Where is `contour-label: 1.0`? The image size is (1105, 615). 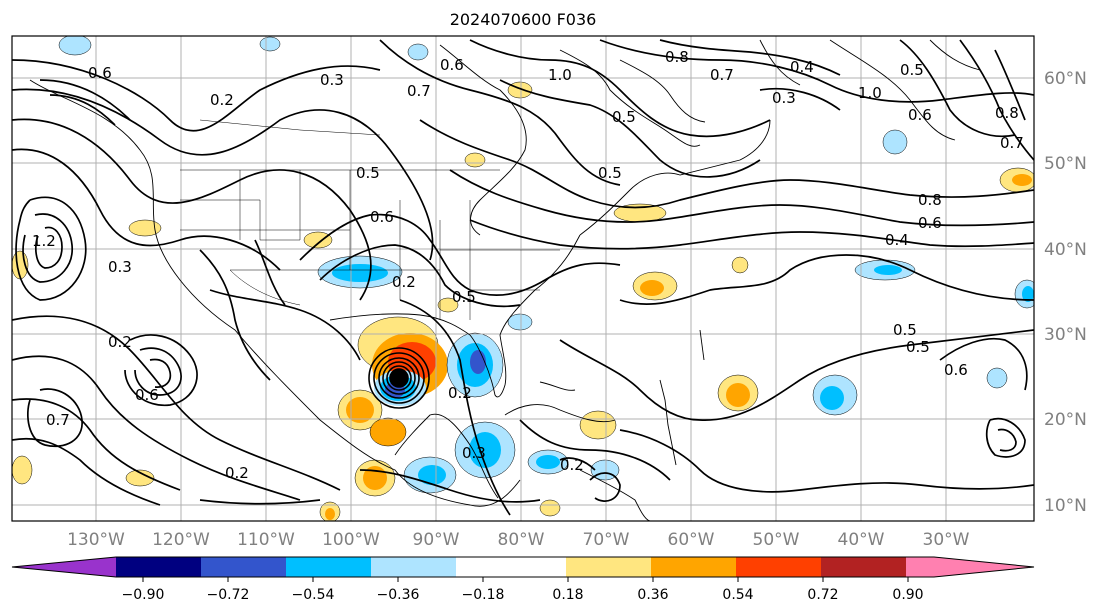 contour-label: 1.0 is located at coordinates (870, 93).